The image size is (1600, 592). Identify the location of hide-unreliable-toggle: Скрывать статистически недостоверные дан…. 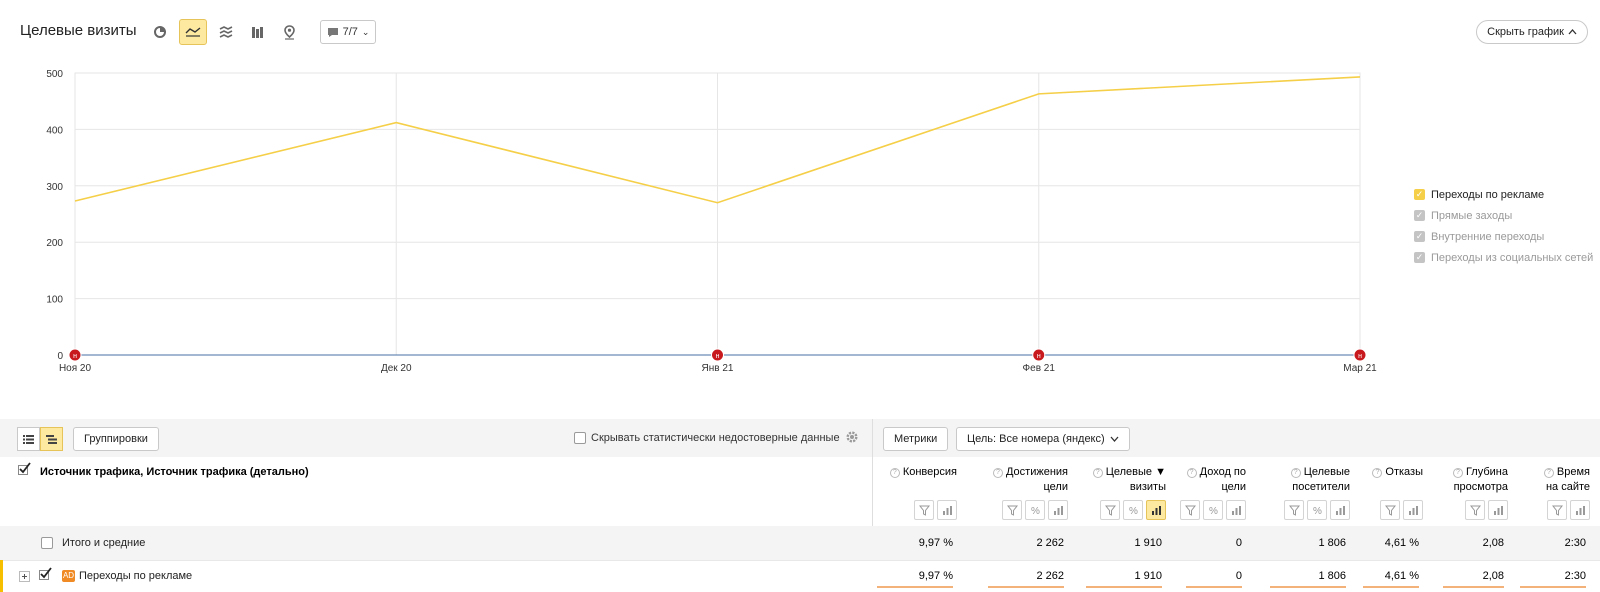
(707, 438).